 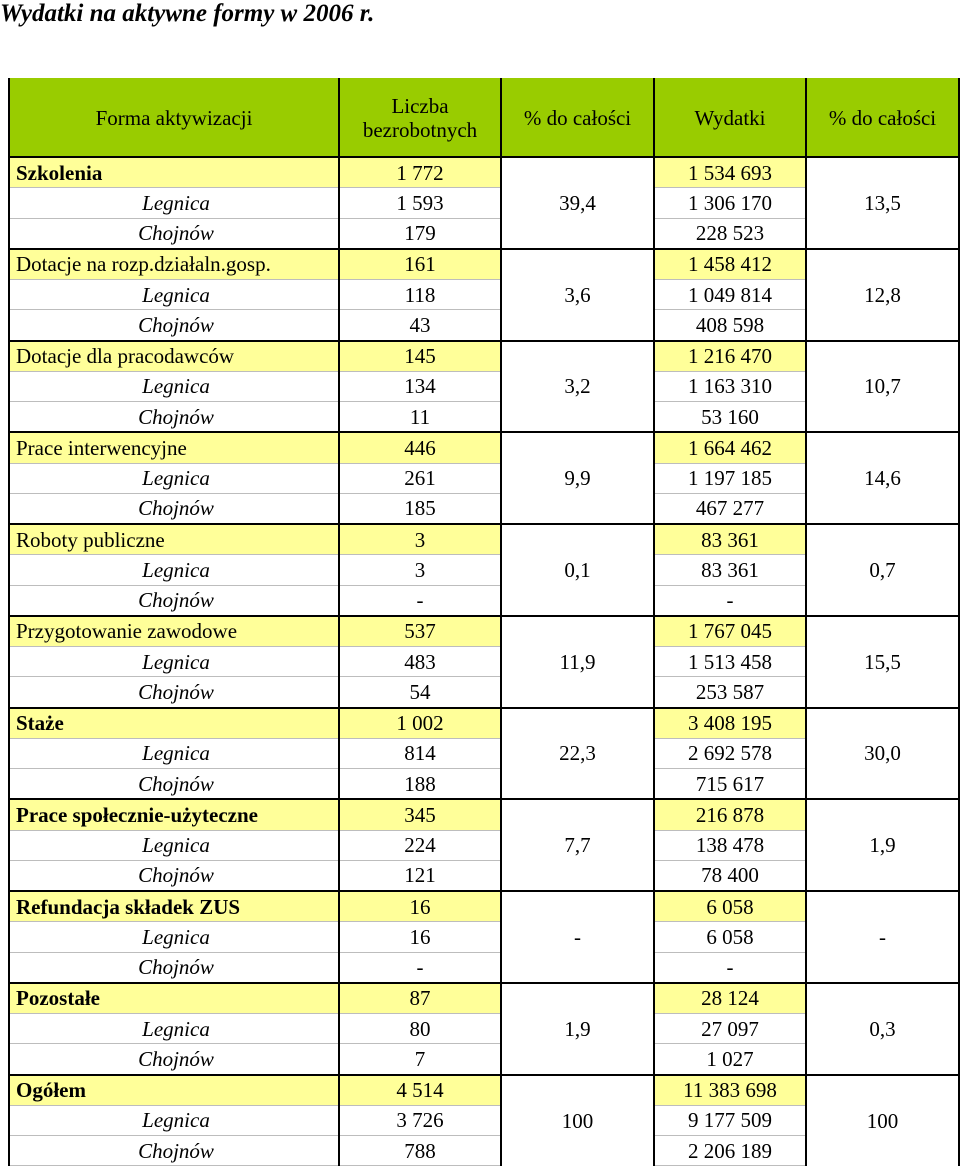 I want to click on table-row-subregion: Legnica 118 1 049 814, so click(x=483, y=295).